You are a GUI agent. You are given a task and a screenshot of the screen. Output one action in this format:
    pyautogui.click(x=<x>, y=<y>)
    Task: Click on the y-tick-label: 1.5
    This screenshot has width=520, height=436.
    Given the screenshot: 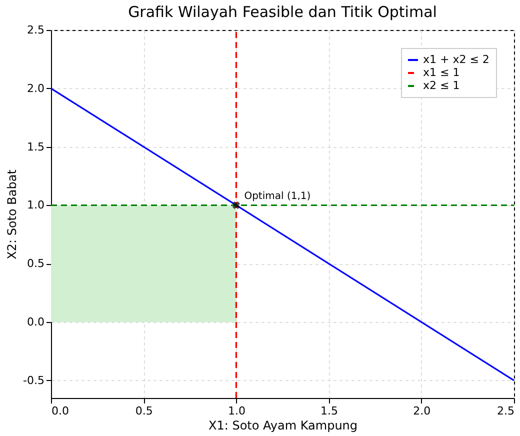 What is the action you would take?
    pyautogui.click(x=35, y=147)
    